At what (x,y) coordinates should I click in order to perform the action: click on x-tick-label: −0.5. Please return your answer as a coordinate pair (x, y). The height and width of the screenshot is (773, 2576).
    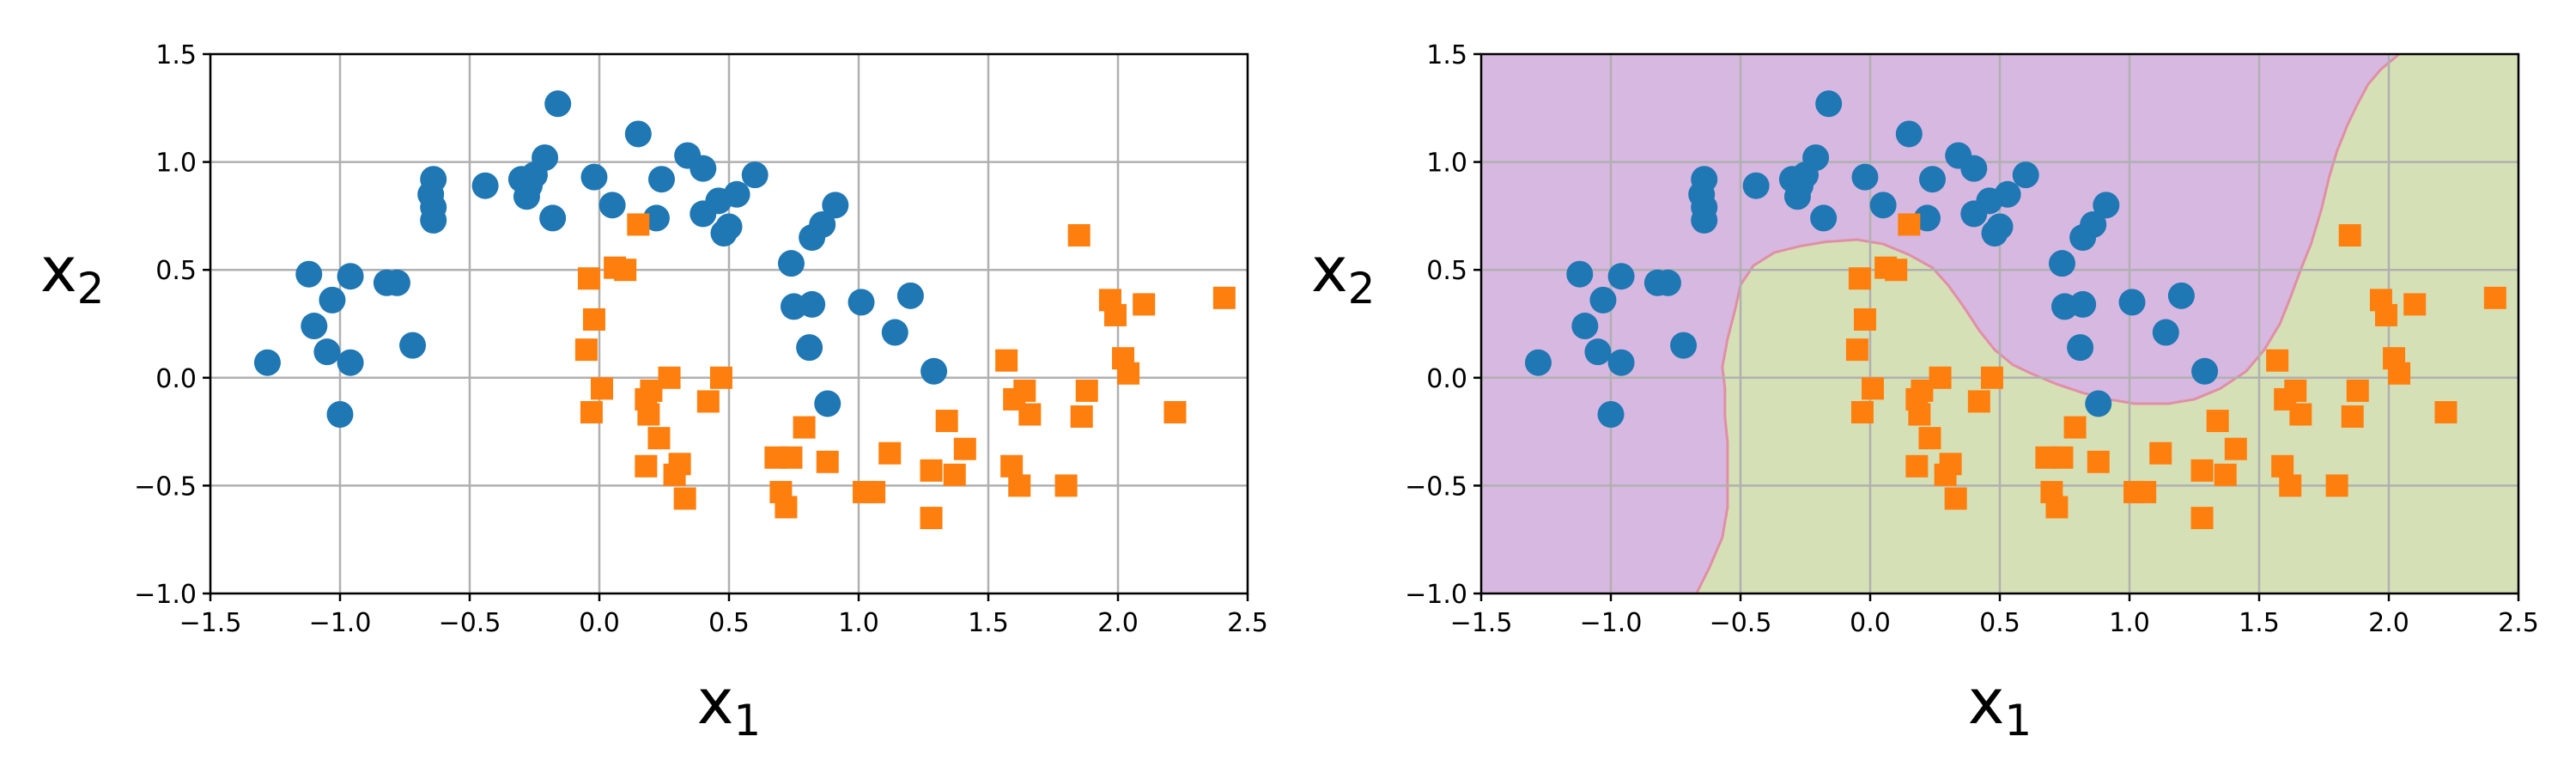
    Looking at the image, I should click on (470, 623).